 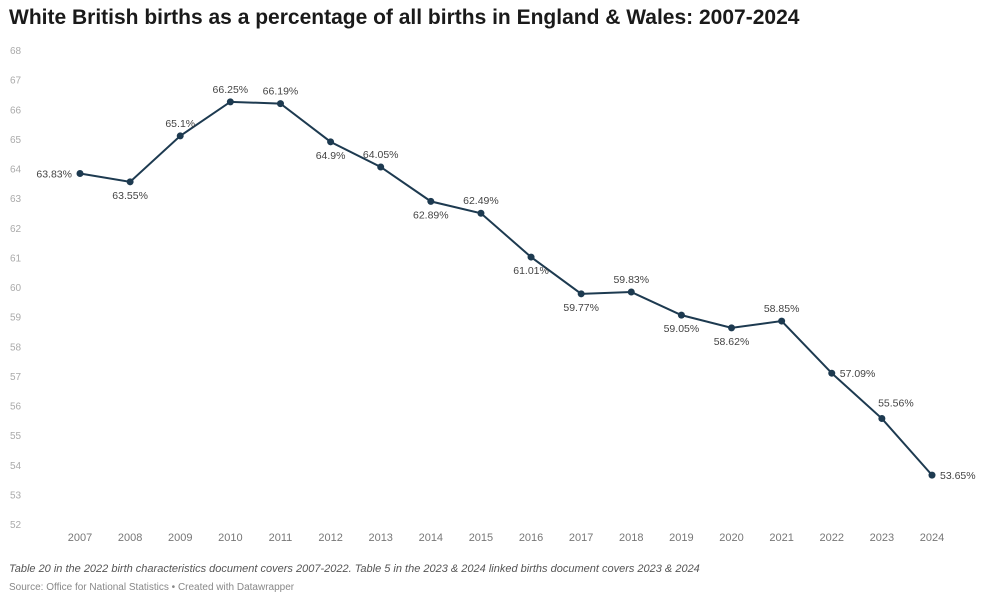 I want to click on x-tick-label: 2014, so click(x=431, y=538).